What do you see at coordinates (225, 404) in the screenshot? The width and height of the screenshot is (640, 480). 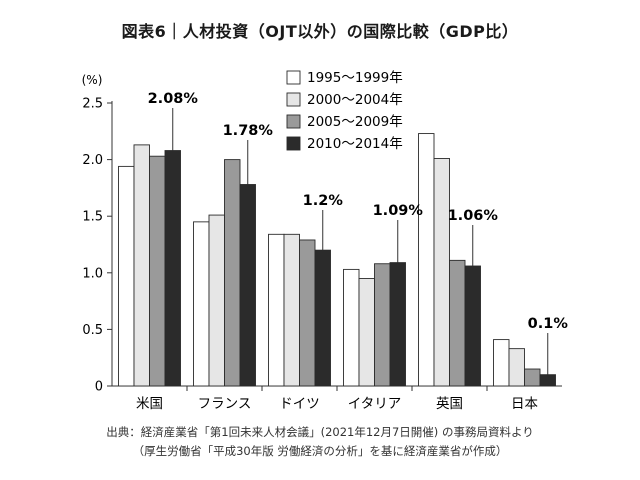 I see `x-tick-label: フランス` at bounding box center [225, 404].